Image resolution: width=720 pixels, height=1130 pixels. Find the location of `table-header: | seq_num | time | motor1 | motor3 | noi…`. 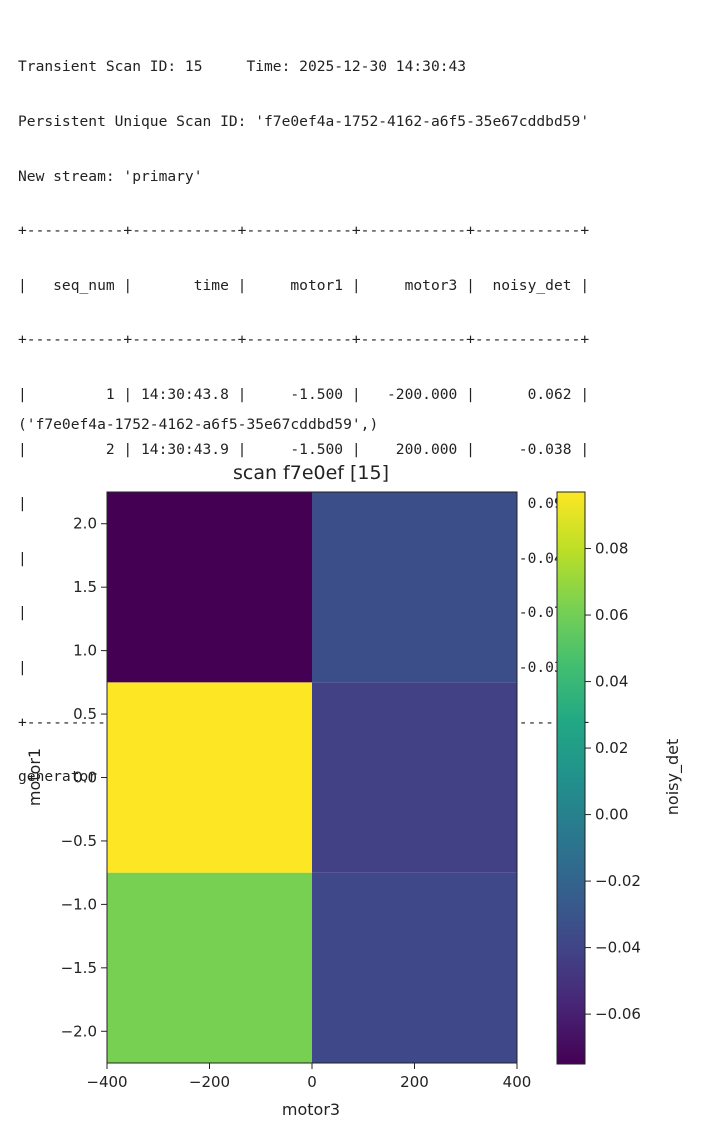

table-header: | seq_num | time | motor1 | motor3 | noi… is located at coordinates (304, 285).